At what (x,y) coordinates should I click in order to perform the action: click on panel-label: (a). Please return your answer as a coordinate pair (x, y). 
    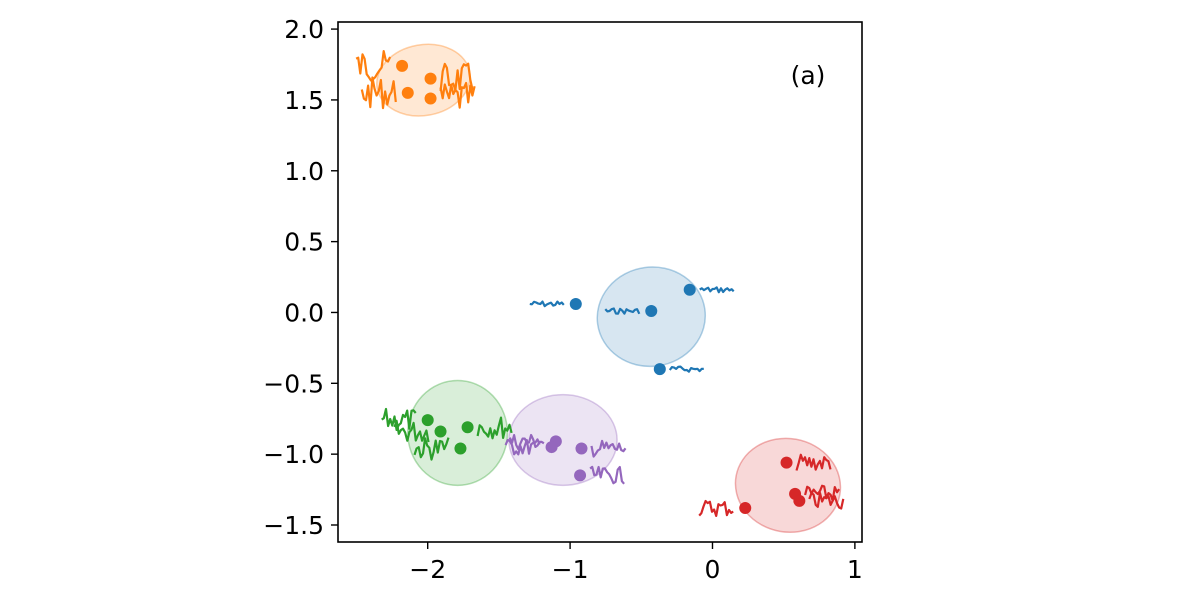
    Looking at the image, I should click on (808, 75).